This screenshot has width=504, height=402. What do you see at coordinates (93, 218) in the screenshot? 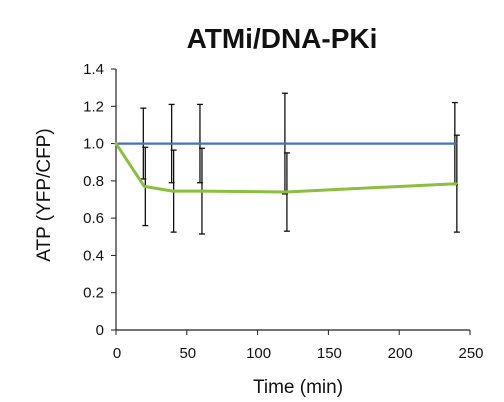
I see `y-tick-label: 0.6` at bounding box center [93, 218].